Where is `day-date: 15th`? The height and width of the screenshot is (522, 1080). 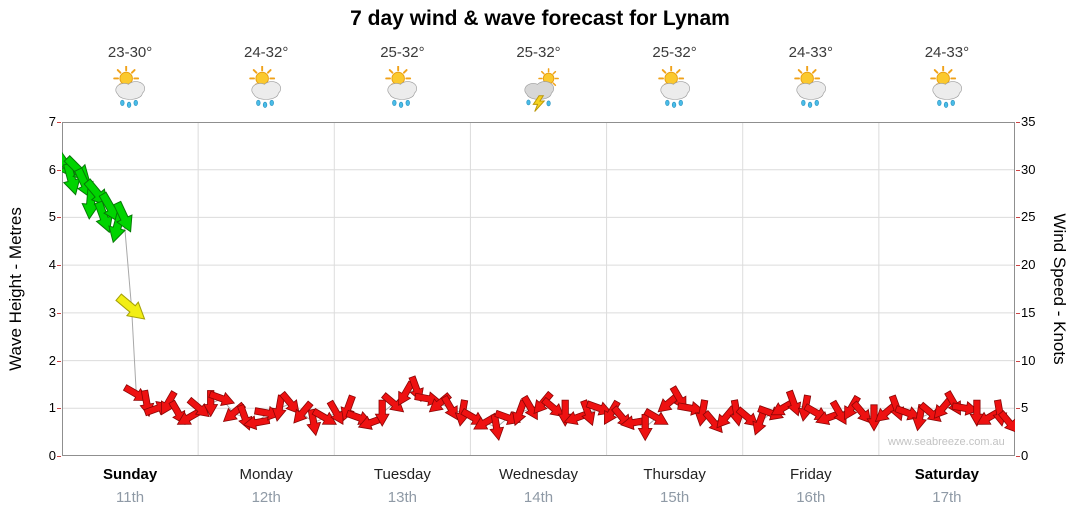
day-date: 15th is located at coordinates (674, 497).